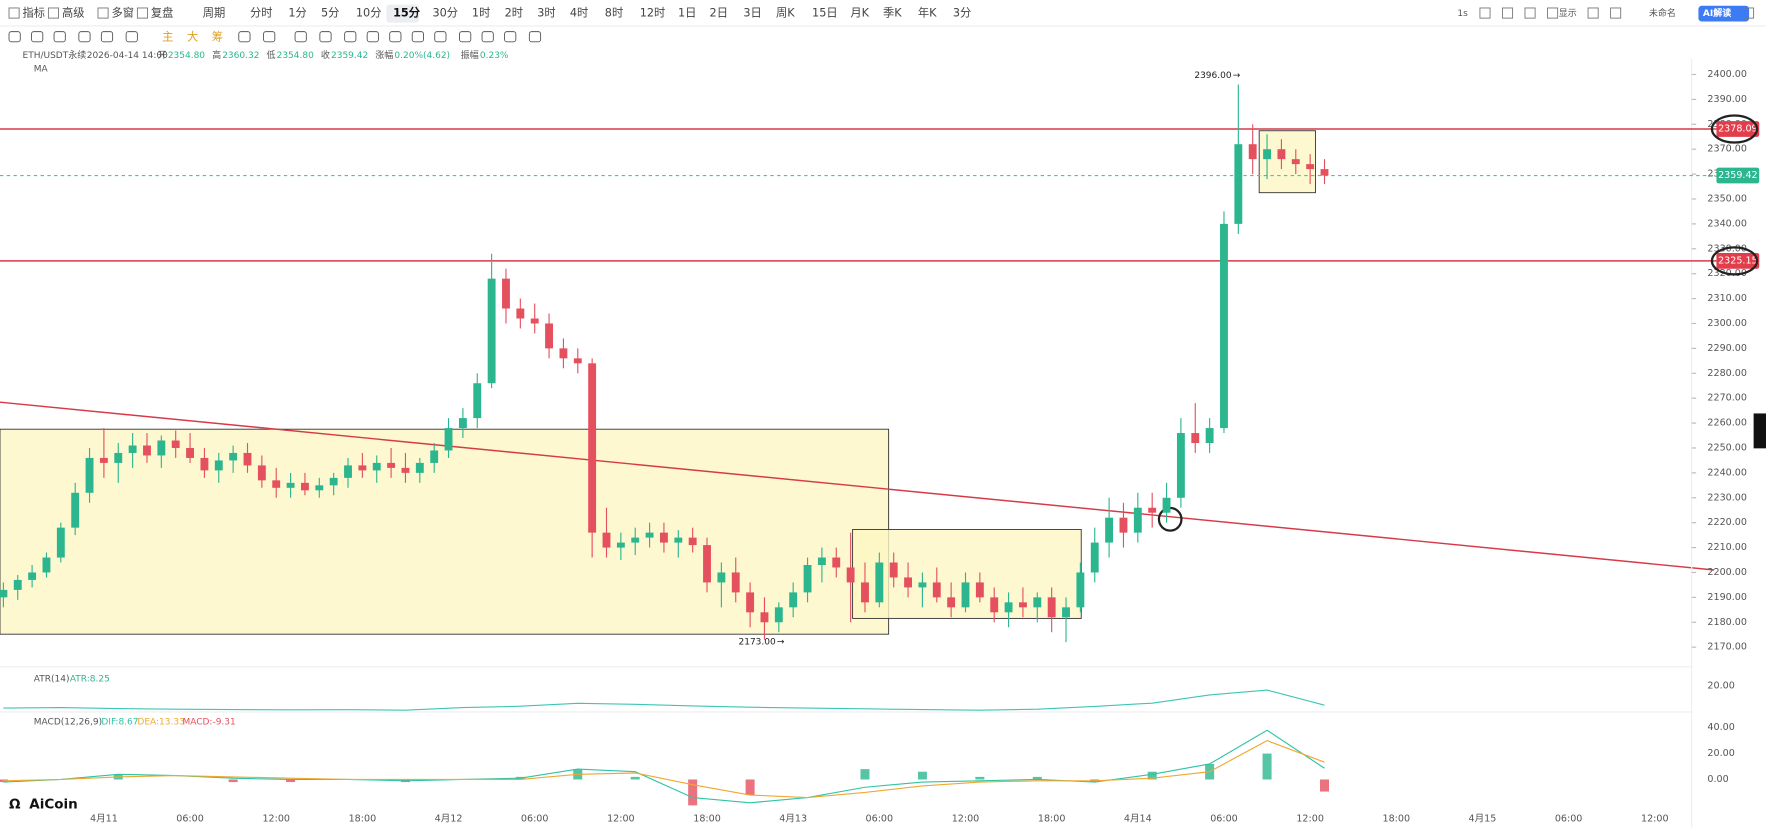 The width and height of the screenshot is (1766, 828). Describe the element at coordinates (119, 723) in the screenshot. I see `macd-dif-label: DIF:8.67` at that location.